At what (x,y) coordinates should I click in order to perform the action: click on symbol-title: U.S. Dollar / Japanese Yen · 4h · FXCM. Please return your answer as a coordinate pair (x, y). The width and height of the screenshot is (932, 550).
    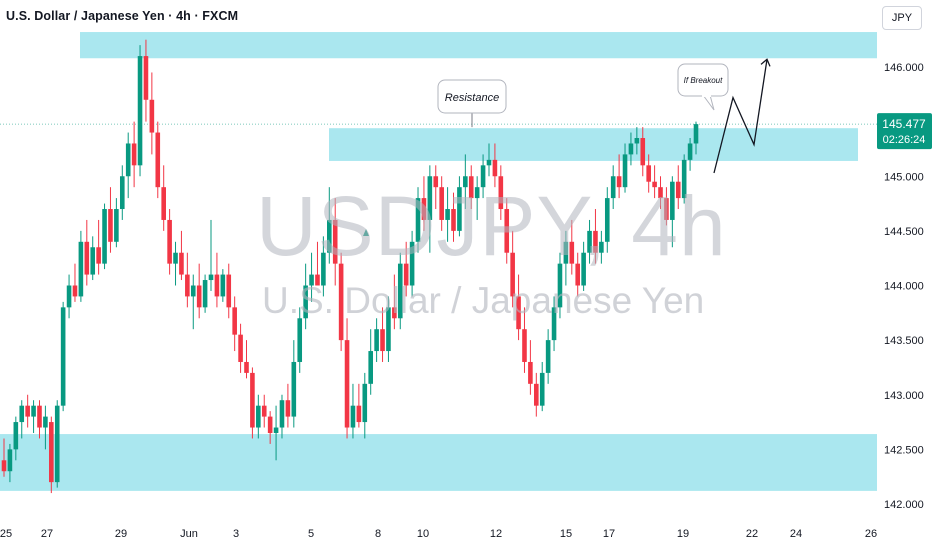
    Looking at the image, I should click on (122, 16).